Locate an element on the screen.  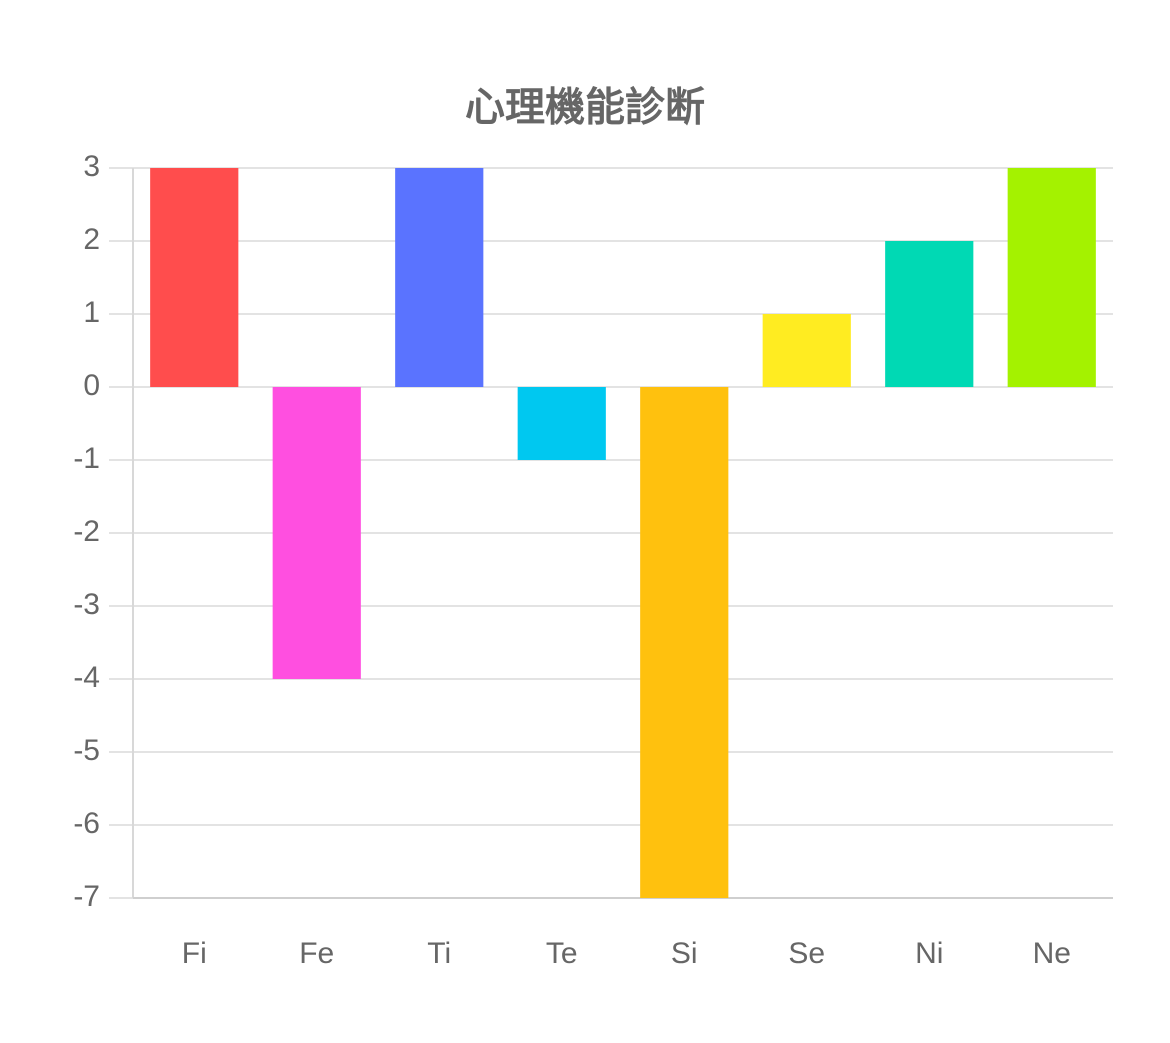
y-tick-label: -6 is located at coordinates (86, 823).